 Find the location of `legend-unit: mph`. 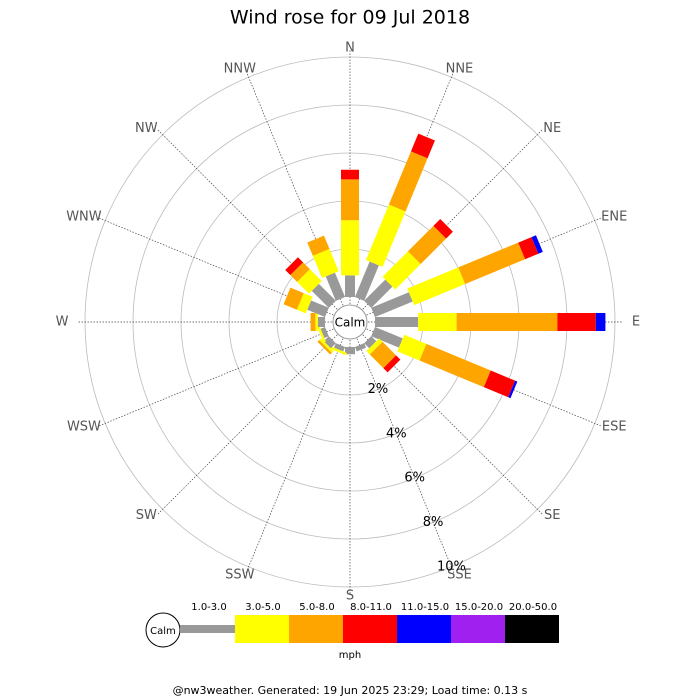

legend-unit: mph is located at coordinates (350, 655).